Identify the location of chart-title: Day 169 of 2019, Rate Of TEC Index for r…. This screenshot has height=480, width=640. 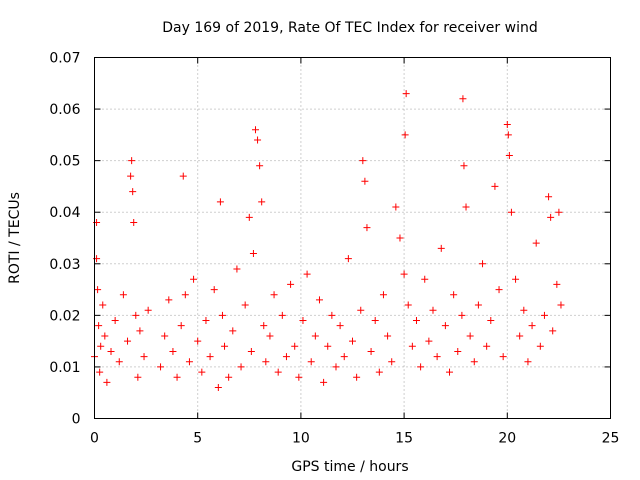
(349, 28).